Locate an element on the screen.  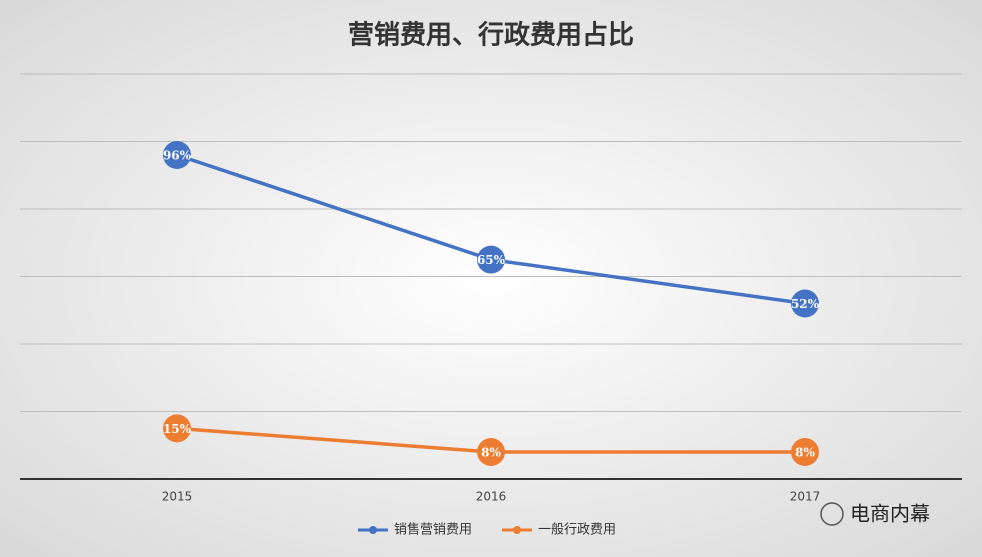
watermark: 电商内幕 is located at coordinates (890, 514).